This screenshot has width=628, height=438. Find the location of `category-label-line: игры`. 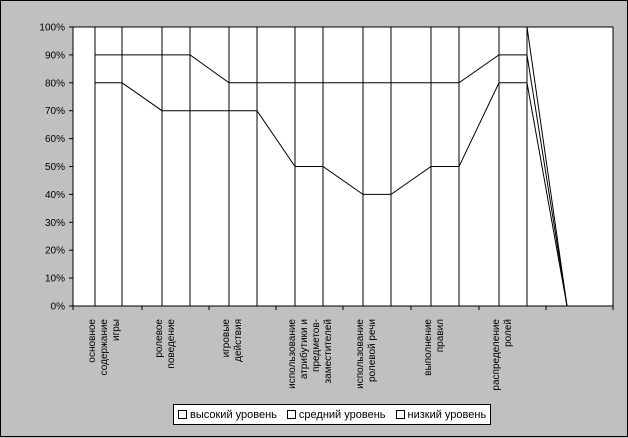

category-label-line: игры is located at coordinates (116, 330).